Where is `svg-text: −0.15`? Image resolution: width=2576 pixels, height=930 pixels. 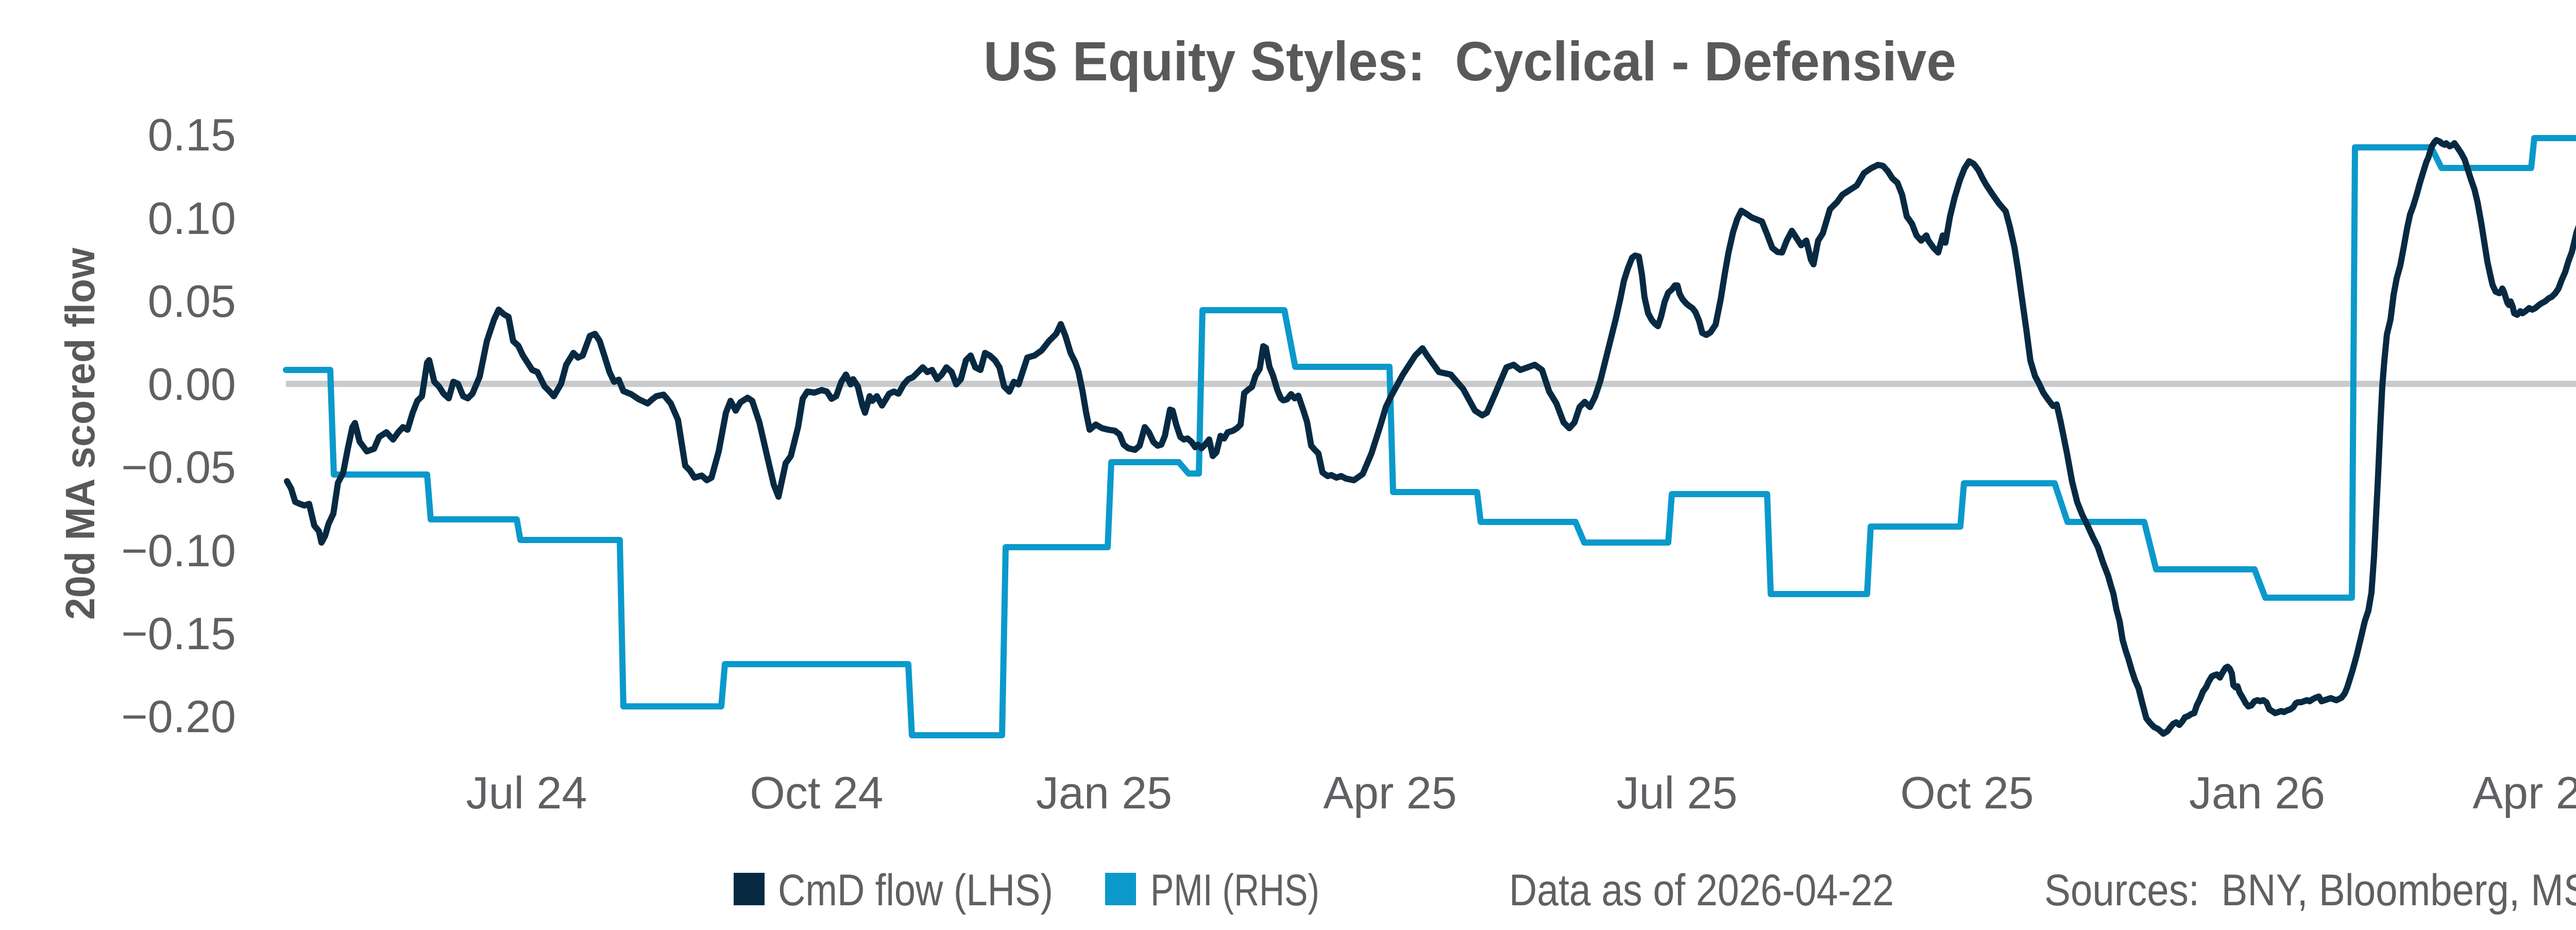 svg-text: −0.15 is located at coordinates (178, 633).